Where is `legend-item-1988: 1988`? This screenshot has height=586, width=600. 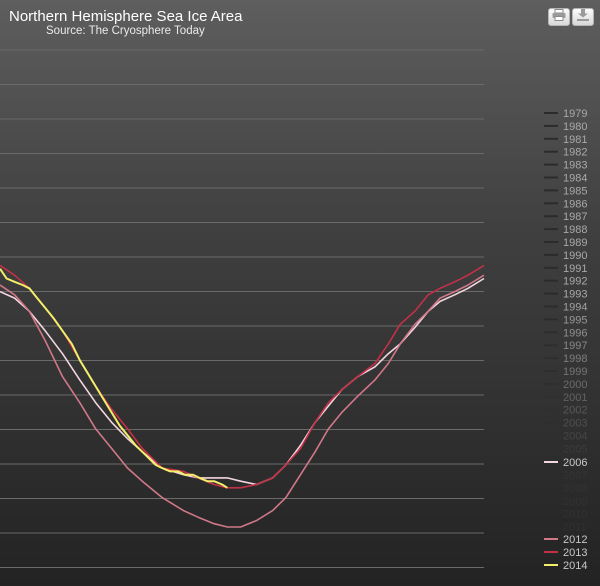 legend-item-1988: 1988 is located at coordinates (565, 230).